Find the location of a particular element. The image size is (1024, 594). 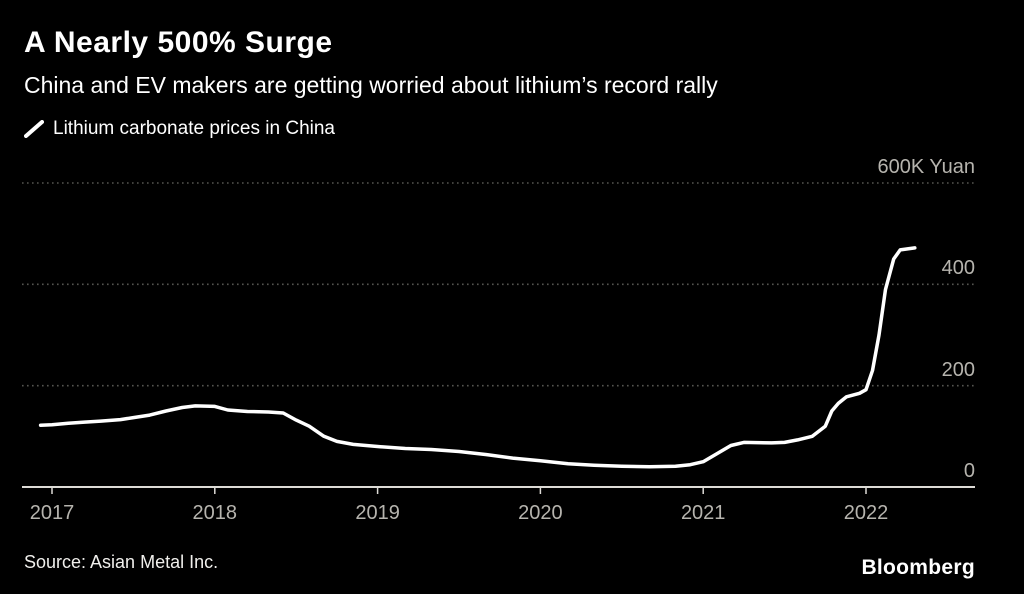

chart-title: A Nearly 500% Surge is located at coordinates (178, 42).